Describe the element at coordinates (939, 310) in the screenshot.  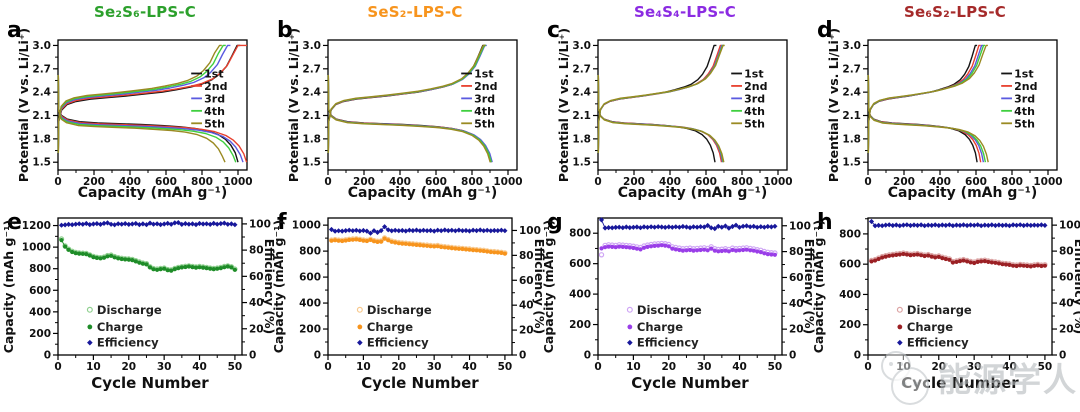
I see `svg-text: Discharge` at that location.